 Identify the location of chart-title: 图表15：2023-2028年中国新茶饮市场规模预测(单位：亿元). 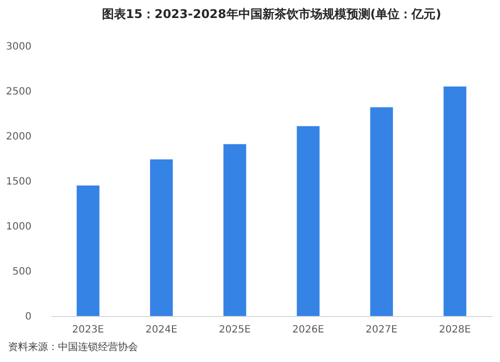
(272, 14).